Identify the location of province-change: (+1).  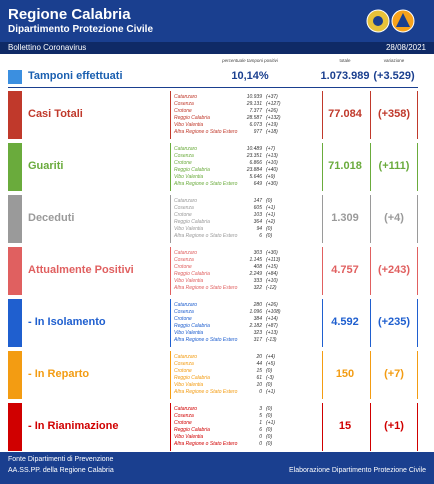
(271, 215).